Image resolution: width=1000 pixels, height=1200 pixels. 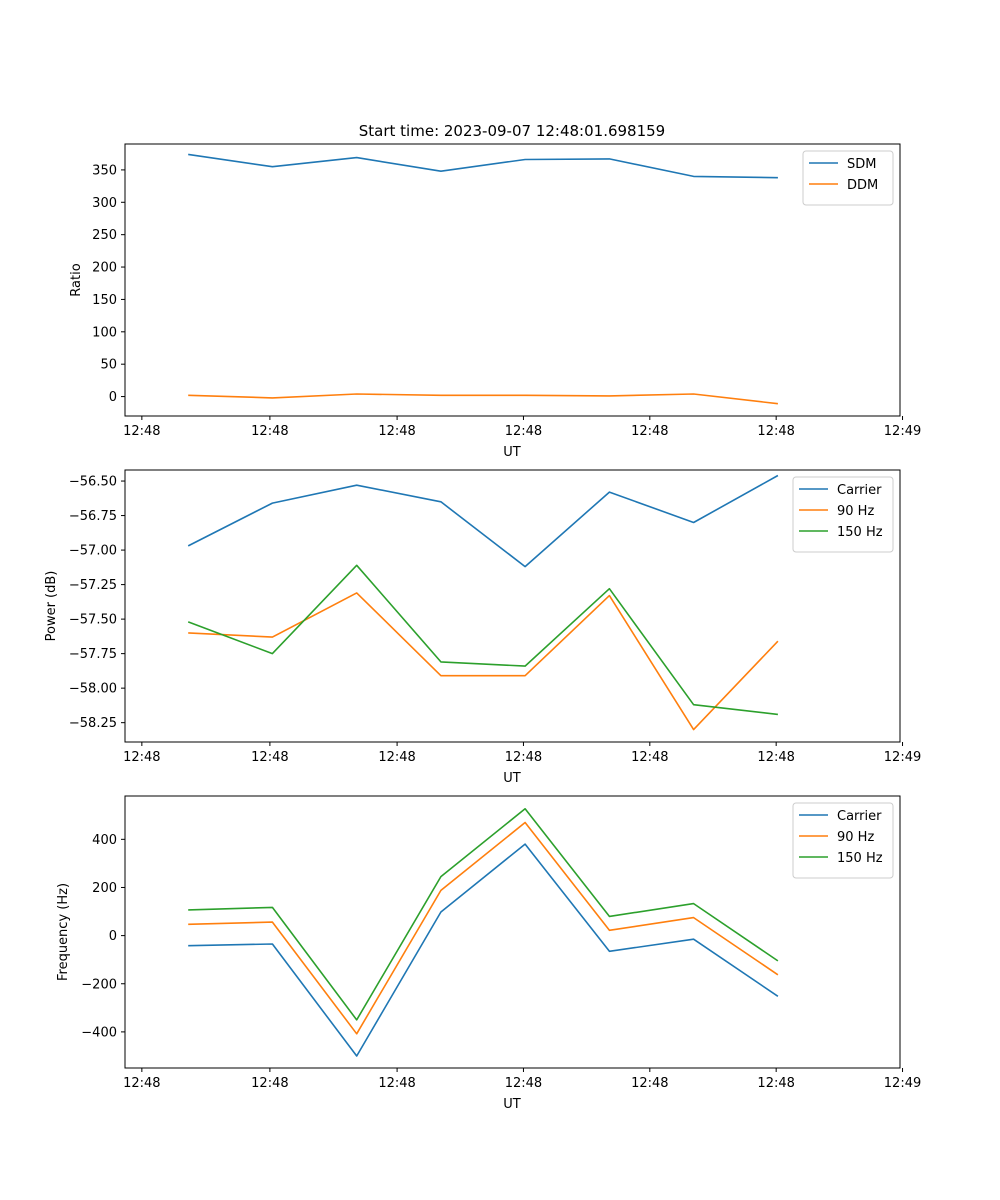 I want to click on frequency-y-tick-label: 0, so click(x=113, y=936).